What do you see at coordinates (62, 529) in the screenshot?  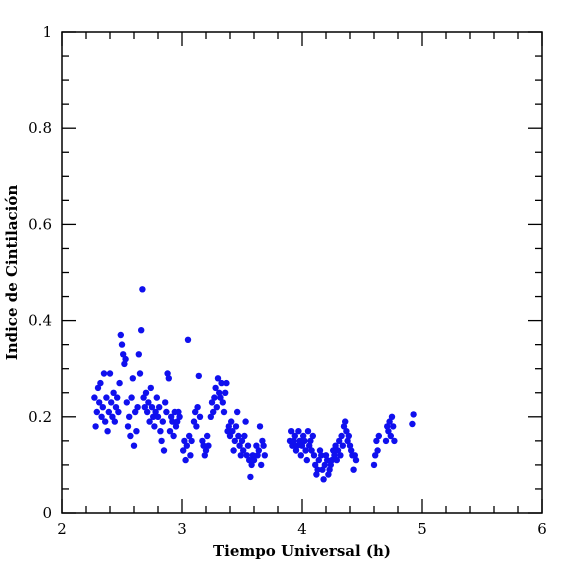 I see `x-tick-label: 2` at bounding box center [62, 529].